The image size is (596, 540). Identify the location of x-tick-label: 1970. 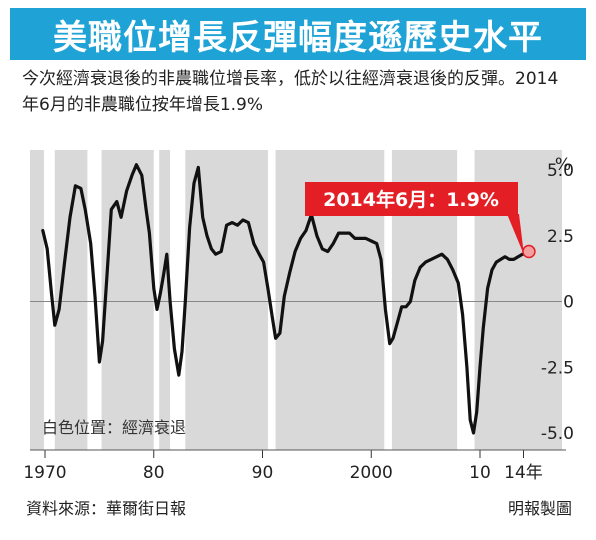
(44, 473).